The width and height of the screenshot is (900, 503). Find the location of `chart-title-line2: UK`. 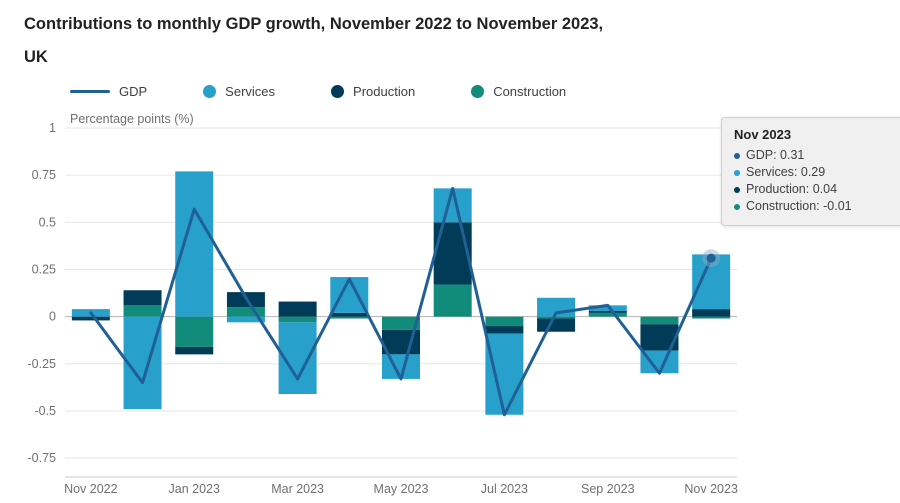

chart-title-line2: UK is located at coordinates (36, 57).